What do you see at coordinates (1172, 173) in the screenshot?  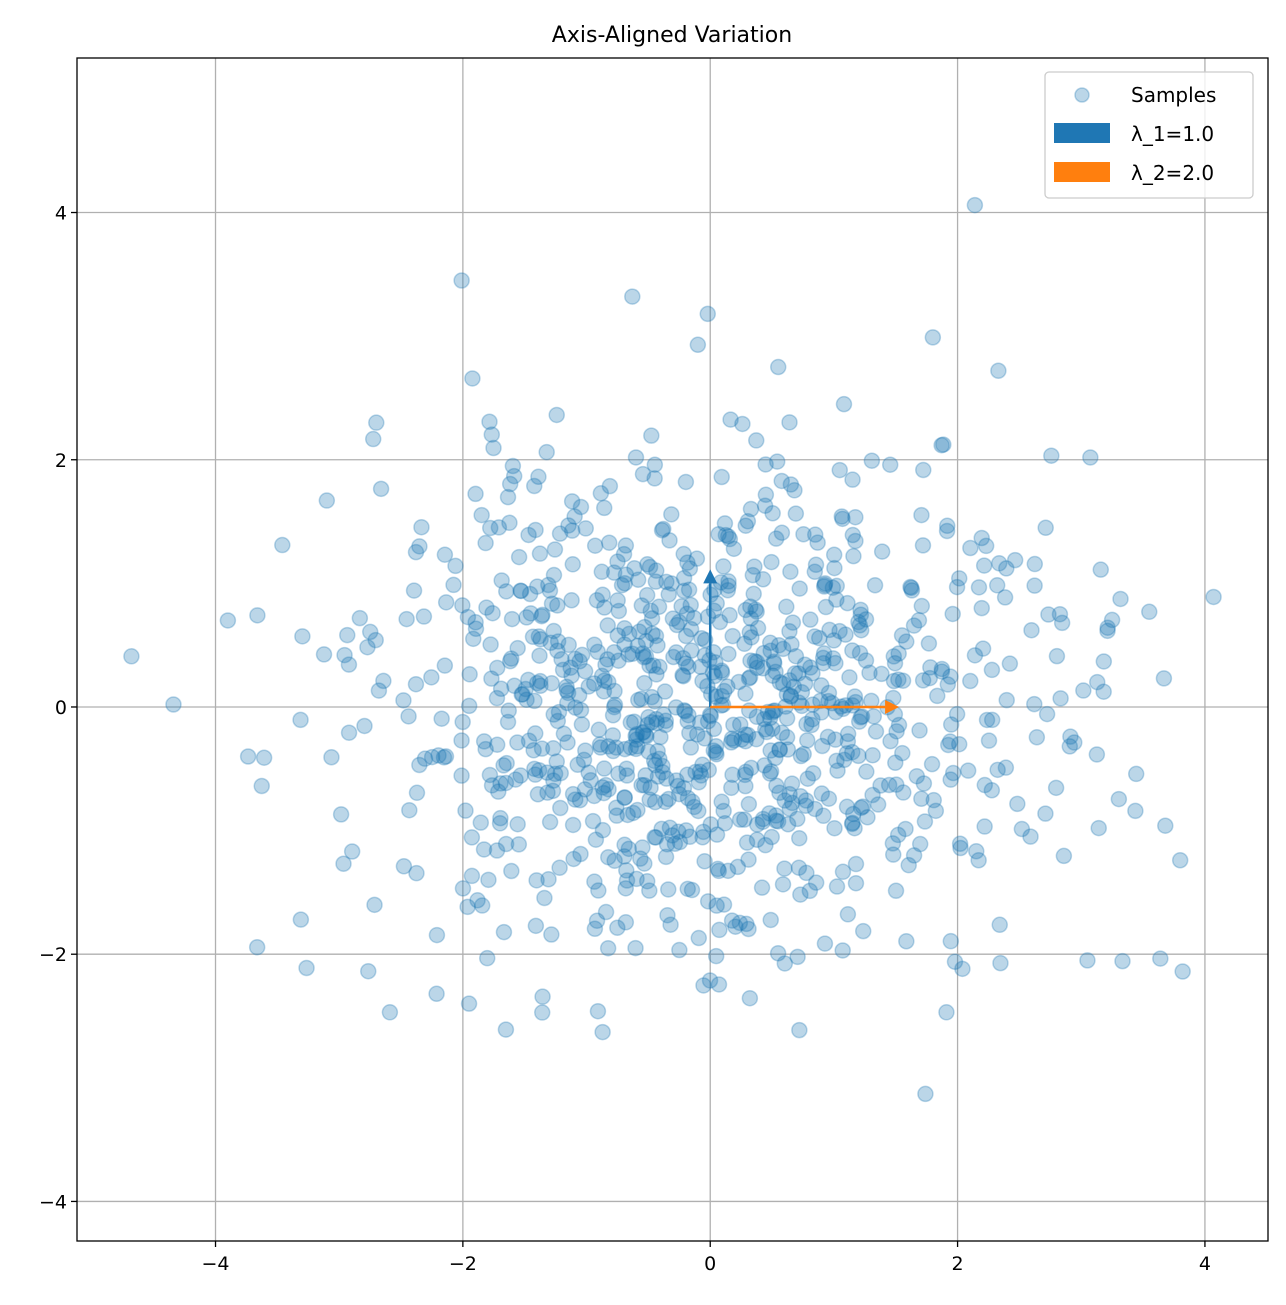 I see `legend-label-lambda2: λ_2=2.0` at bounding box center [1172, 173].